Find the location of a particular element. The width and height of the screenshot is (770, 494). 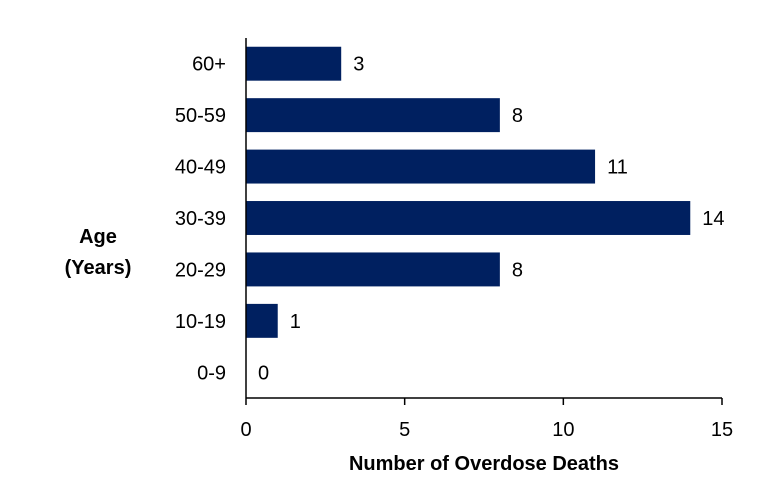

y-tick-label-60+: 60+ is located at coordinates (209, 65).